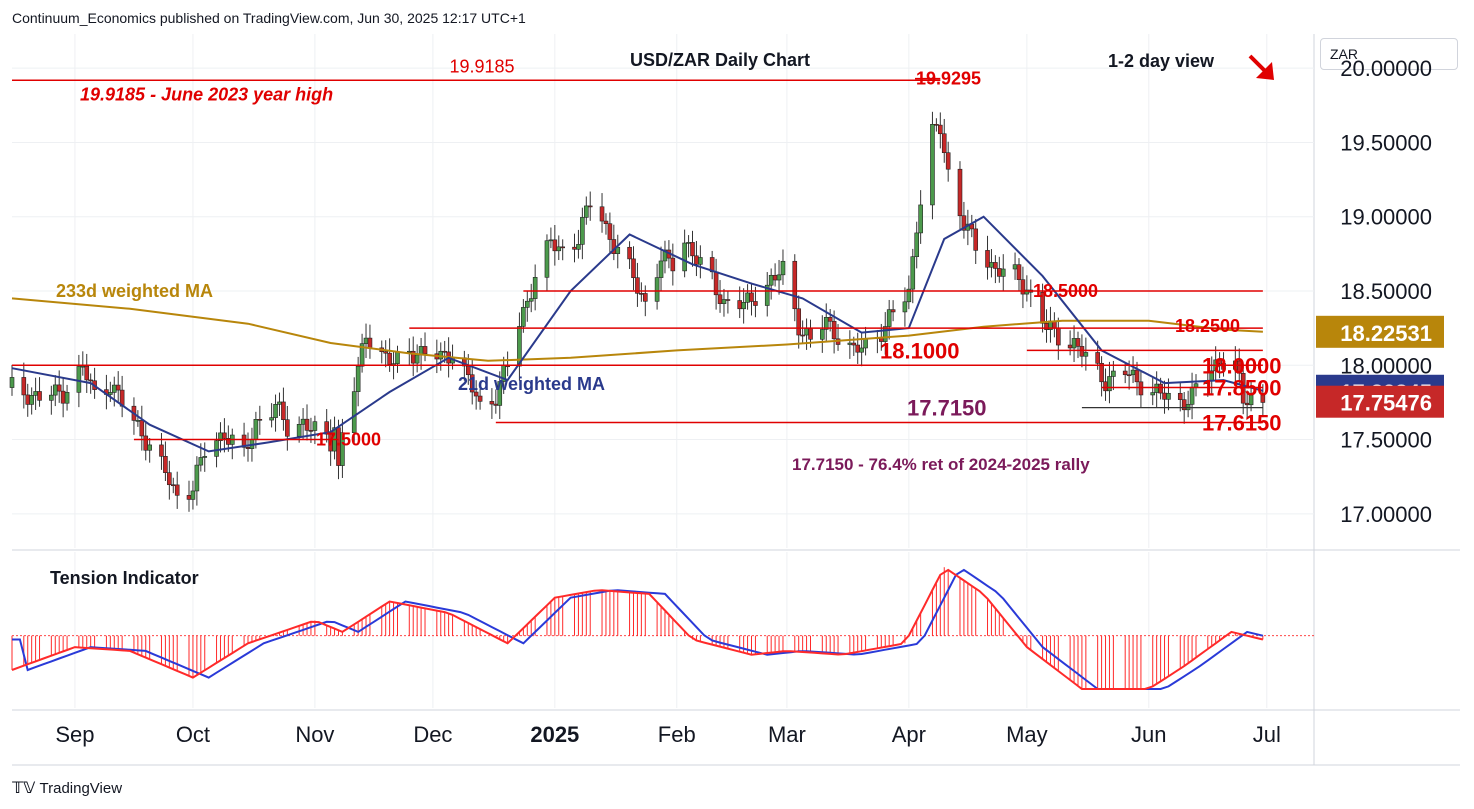  I want to click on y-tick-label: 20.00000, so click(1386, 68).